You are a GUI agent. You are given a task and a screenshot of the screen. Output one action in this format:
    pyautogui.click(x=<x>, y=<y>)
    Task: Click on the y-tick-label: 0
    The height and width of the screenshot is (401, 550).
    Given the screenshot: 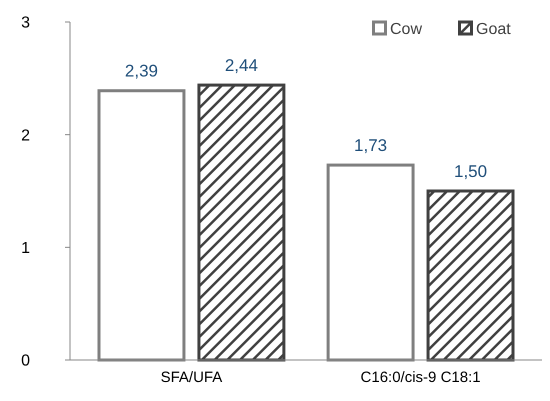 What is the action you would take?
    pyautogui.click(x=25, y=361)
    